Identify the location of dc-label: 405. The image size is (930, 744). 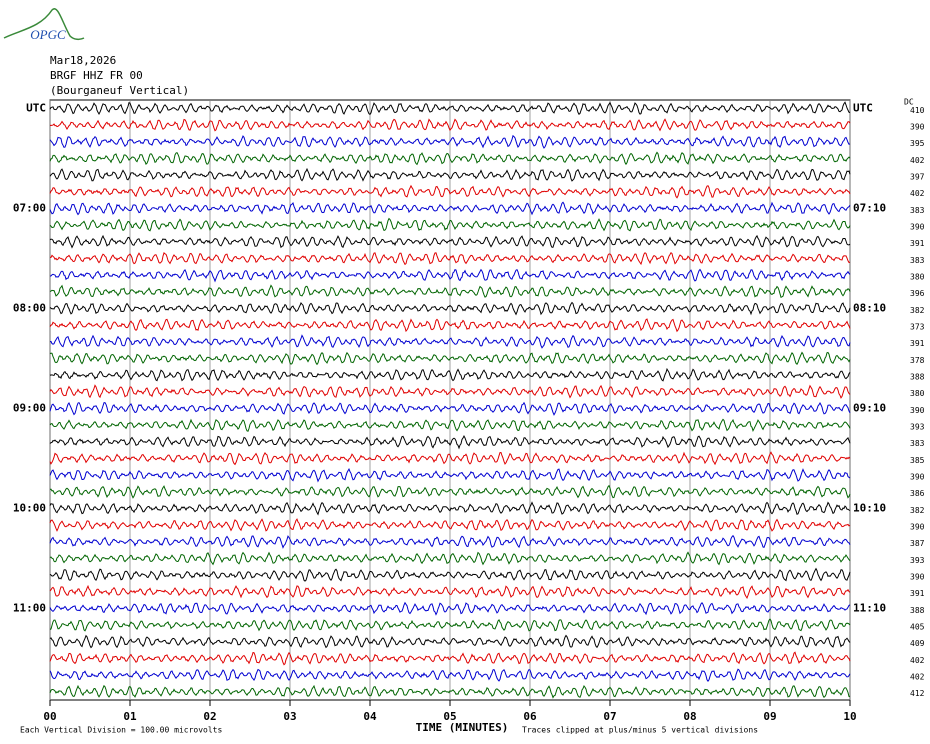
(917, 627).